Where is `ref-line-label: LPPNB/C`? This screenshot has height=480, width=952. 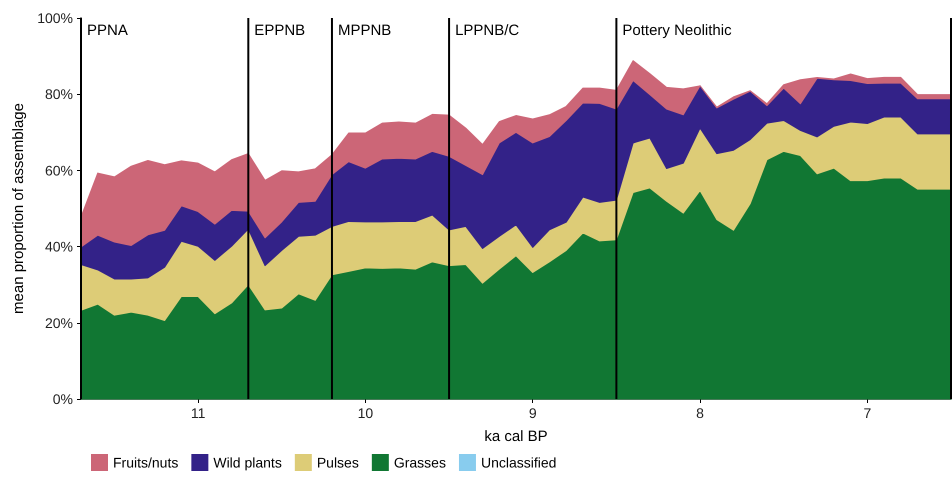
ref-line-label: LPPNB/C is located at coordinates (487, 30).